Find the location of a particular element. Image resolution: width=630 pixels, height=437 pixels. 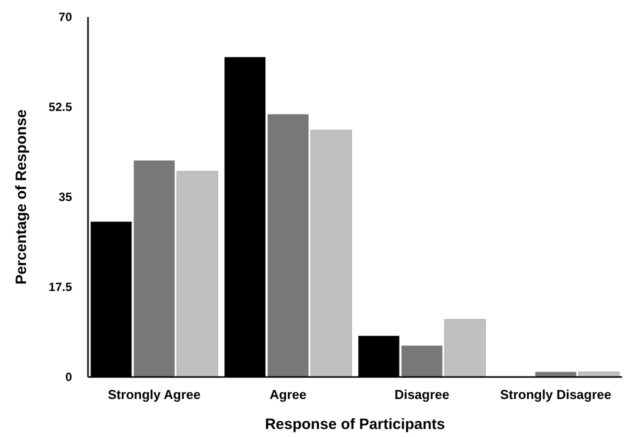

x-tick-label: Agree is located at coordinates (288, 394).